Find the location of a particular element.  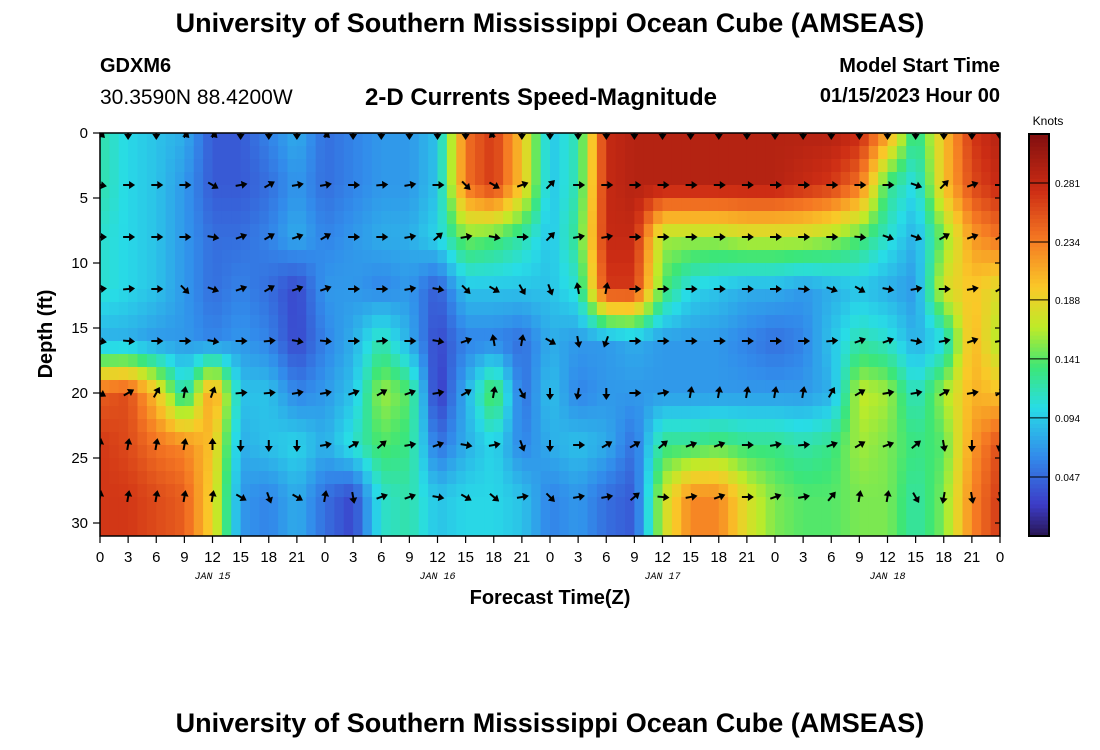

colorbar-tick-label: 0.188 is located at coordinates (1067, 301).